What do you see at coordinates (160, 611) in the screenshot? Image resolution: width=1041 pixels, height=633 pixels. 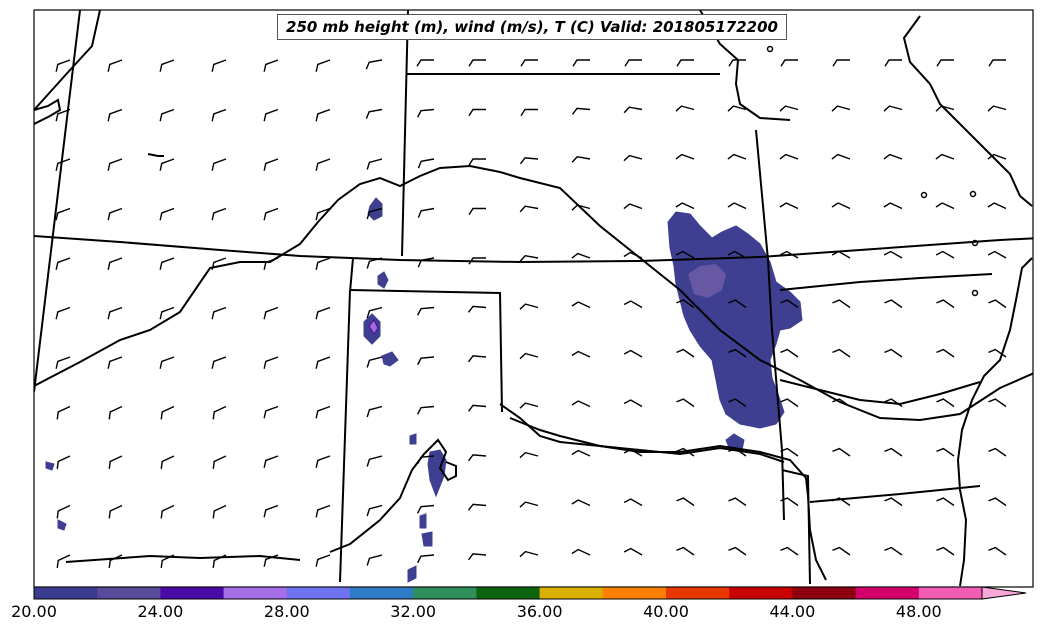 I see `colorbar-tick: 24.00` at bounding box center [160, 611].